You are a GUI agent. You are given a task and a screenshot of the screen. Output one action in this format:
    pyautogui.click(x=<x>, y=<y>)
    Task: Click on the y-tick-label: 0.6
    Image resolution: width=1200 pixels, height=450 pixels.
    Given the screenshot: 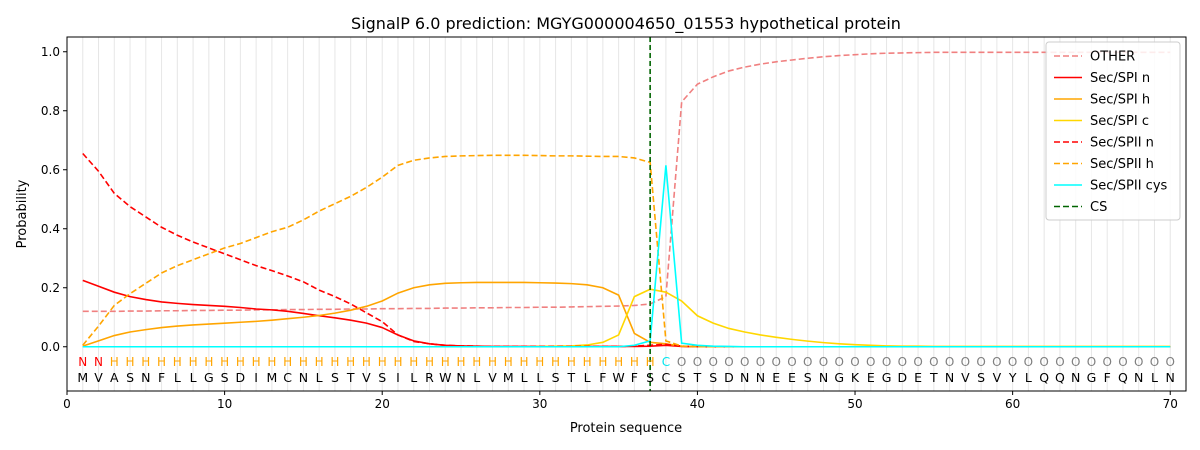 What is the action you would take?
    pyautogui.click(x=50, y=170)
    